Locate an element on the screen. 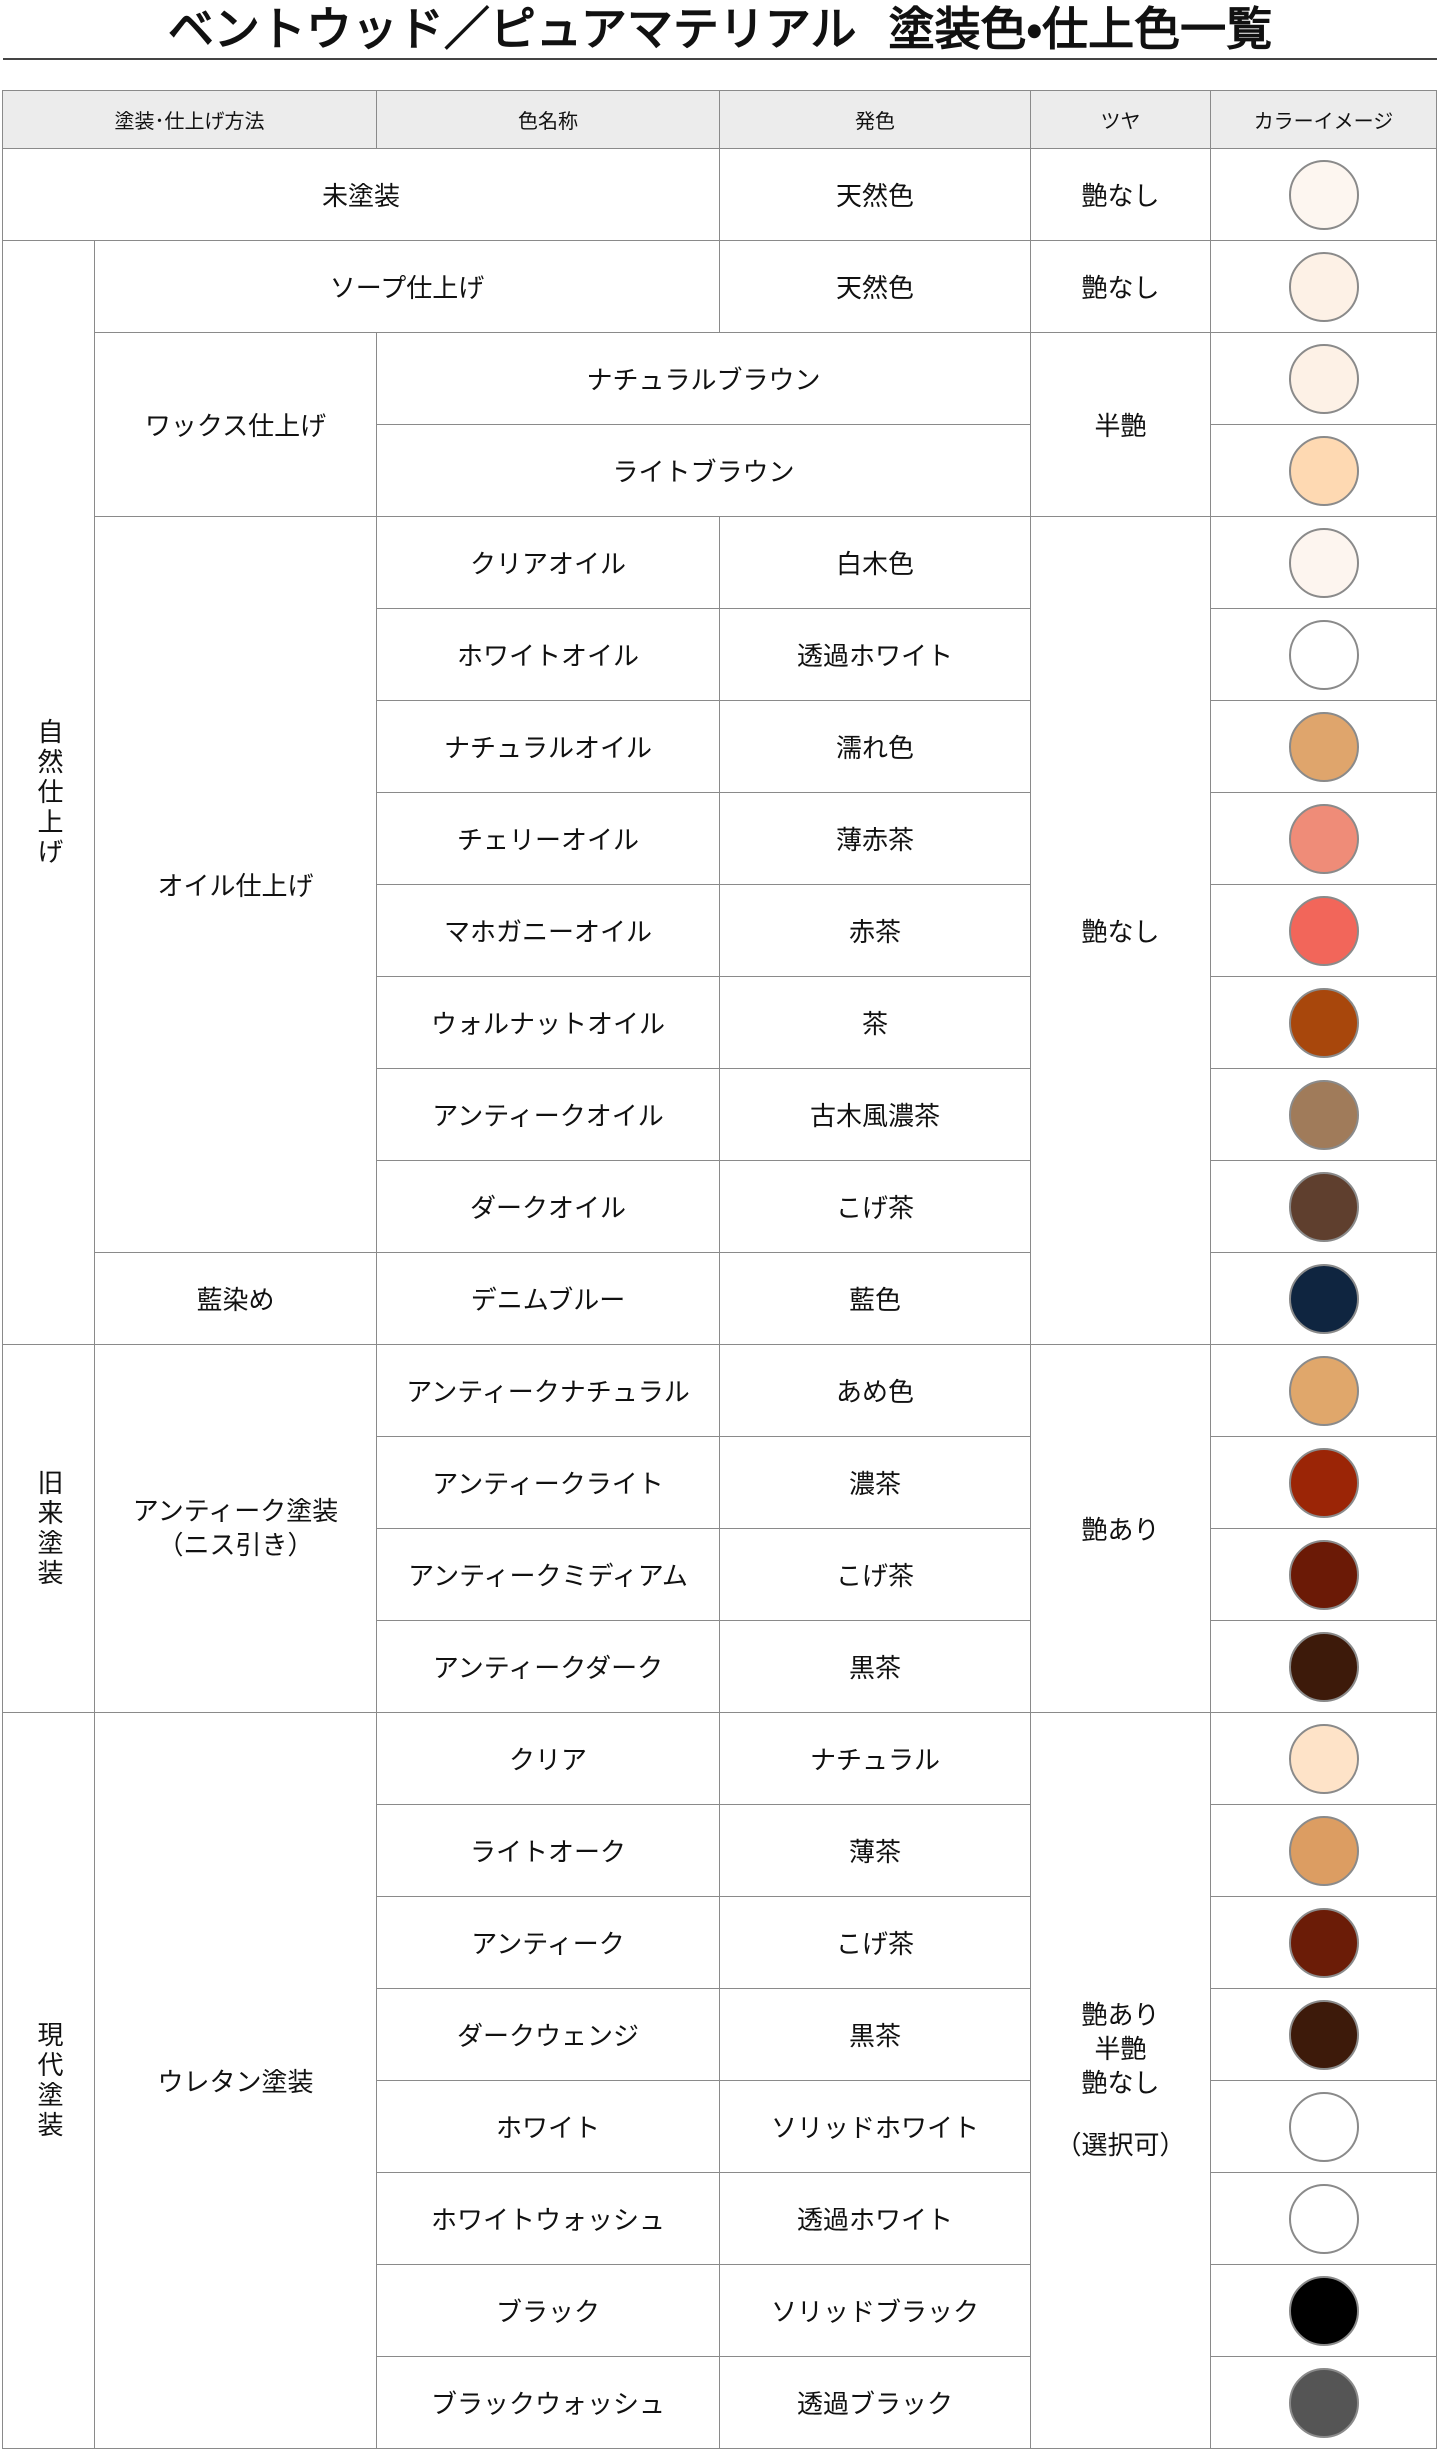 This screenshot has width=1440, height=2452. name-cell: ホワイト is located at coordinates (548, 2126).